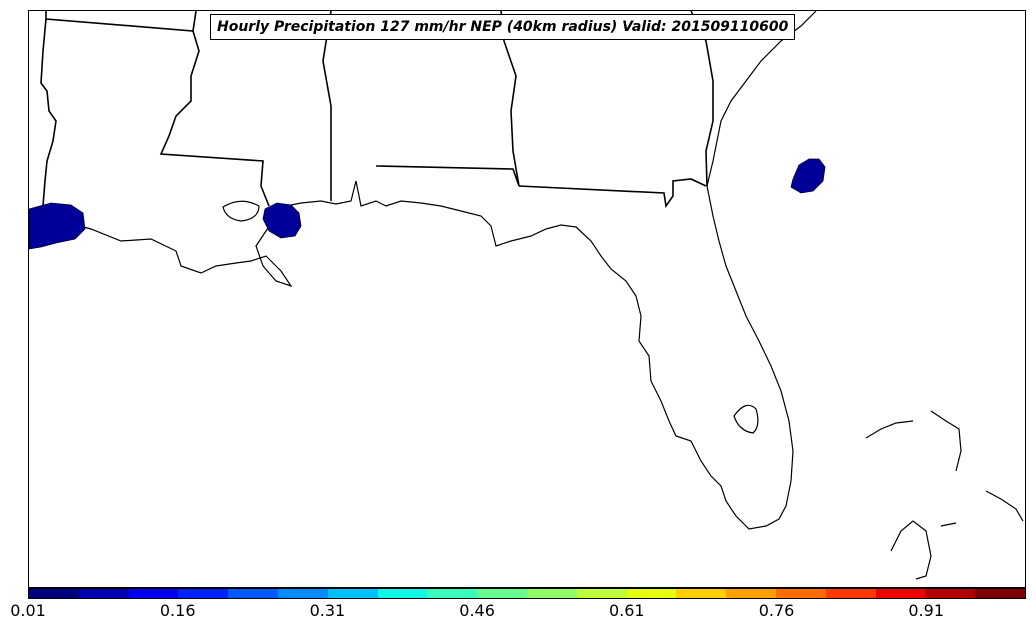 This screenshot has height=633, width=1036. What do you see at coordinates (926, 610) in the screenshot?
I see `colorbar-tick-label: 0.91` at bounding box center [926, 610].